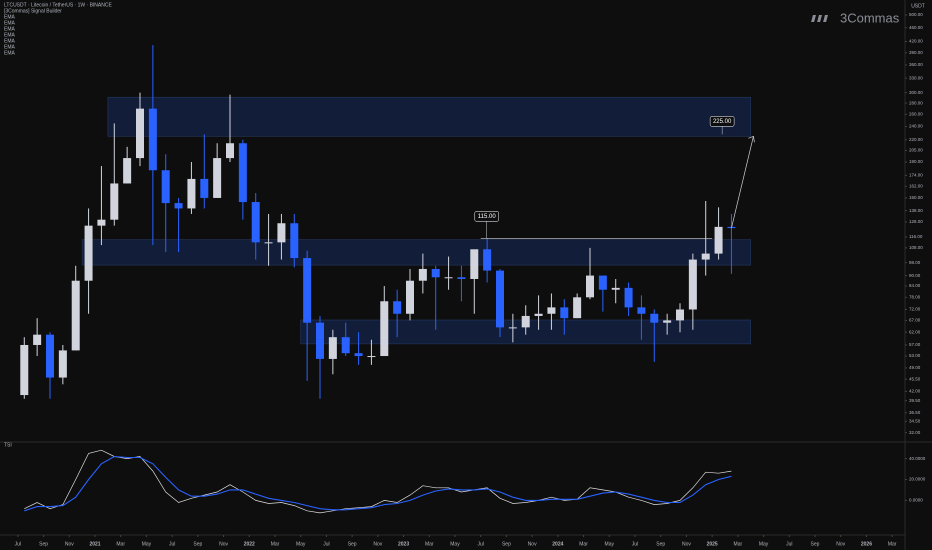 This screenshot has width=932, height=550. I want to click on y-tick-label: 460.00, so click(916, 27).